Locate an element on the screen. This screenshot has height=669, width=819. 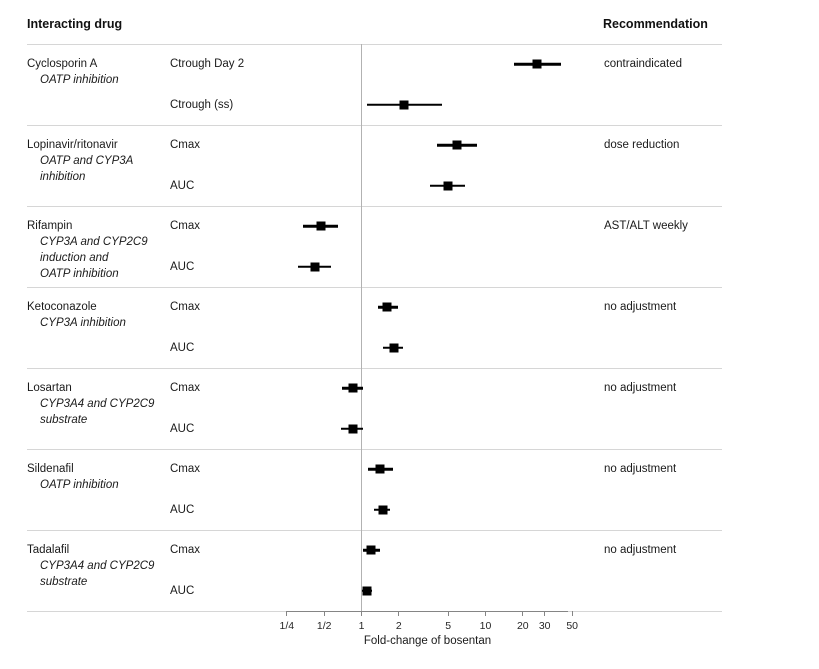
drug-label-block: Cyclosporin A OATP inhibition is located at coordinates (73, 72).